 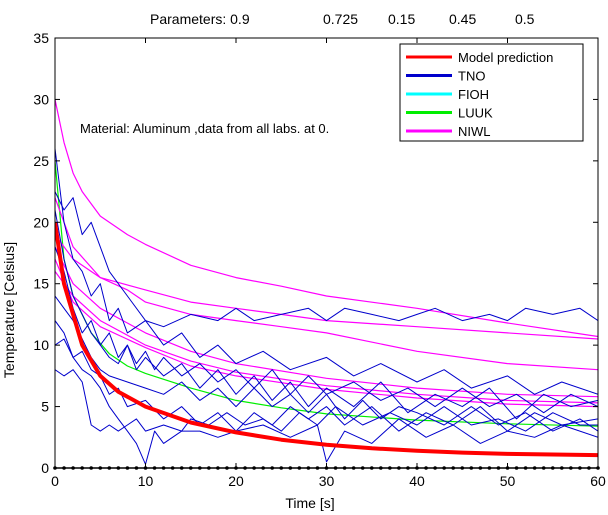 What do you see at coordinates (326, 400) in the screenshot?
I see `series-line-tno` at bounding box center [326, 400].